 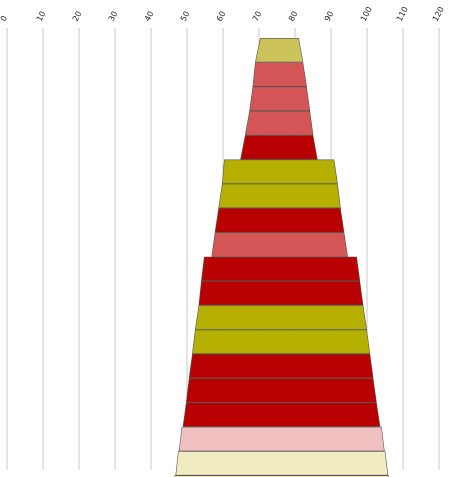 What do you see at coordinates (438, 14) in the screenshot?
I see `x-tick-label: 120` at bounding box center [438, 14].